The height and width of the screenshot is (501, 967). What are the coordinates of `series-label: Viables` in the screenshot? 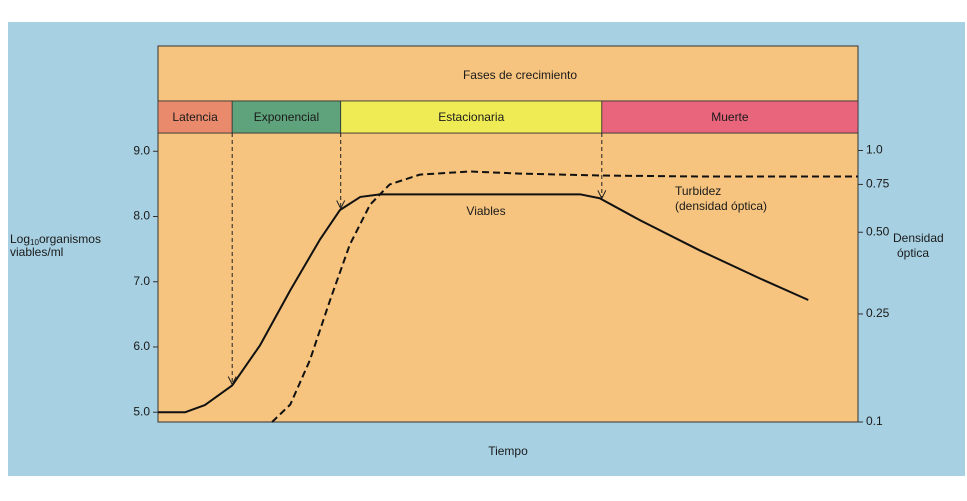 It's located at (485, 211).